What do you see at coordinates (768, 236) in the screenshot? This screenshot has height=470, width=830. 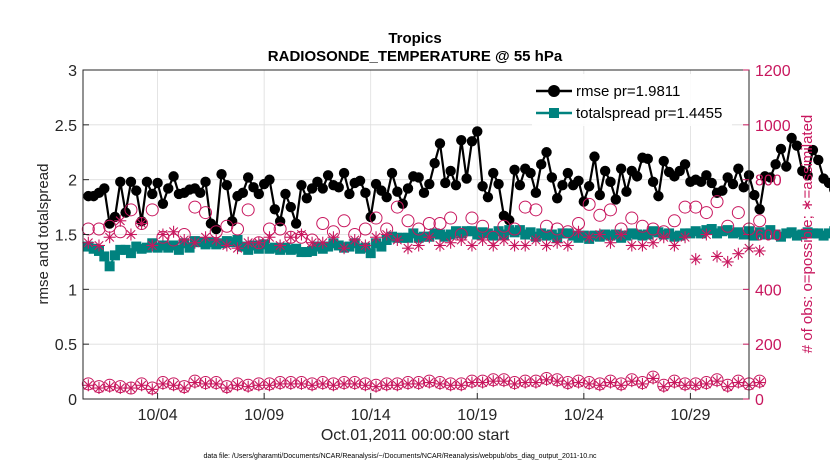 I see `y-tick-label-right: 600` at bounding box center [768, 236].